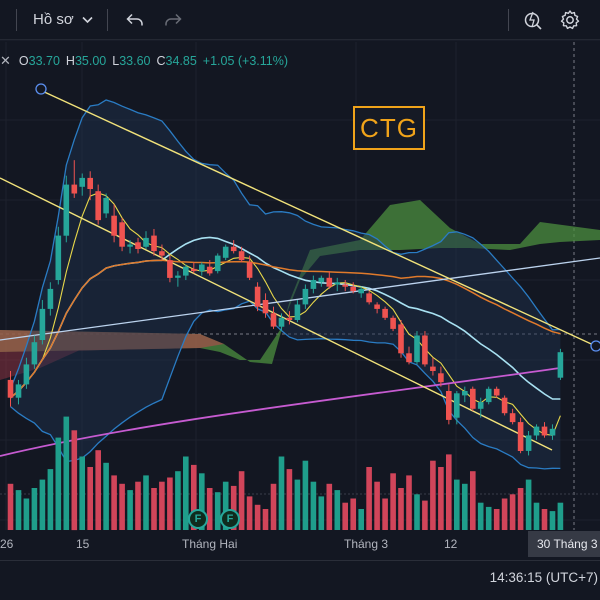 The width and height of the screenshot is (600, 600). What do you see at coordinates (564, 544) in the screenshot?
I see `crosshair-date-label: 30 Tháng 3 '` at bounding box center [564, 544].